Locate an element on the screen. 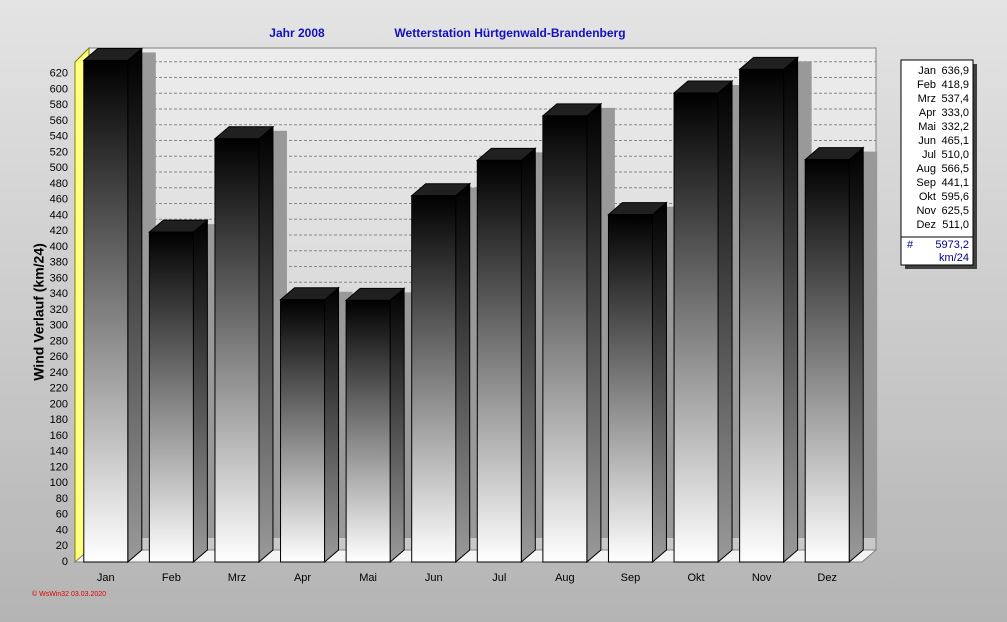  y-tick-label: 140 is located at coordinates (59, 452).